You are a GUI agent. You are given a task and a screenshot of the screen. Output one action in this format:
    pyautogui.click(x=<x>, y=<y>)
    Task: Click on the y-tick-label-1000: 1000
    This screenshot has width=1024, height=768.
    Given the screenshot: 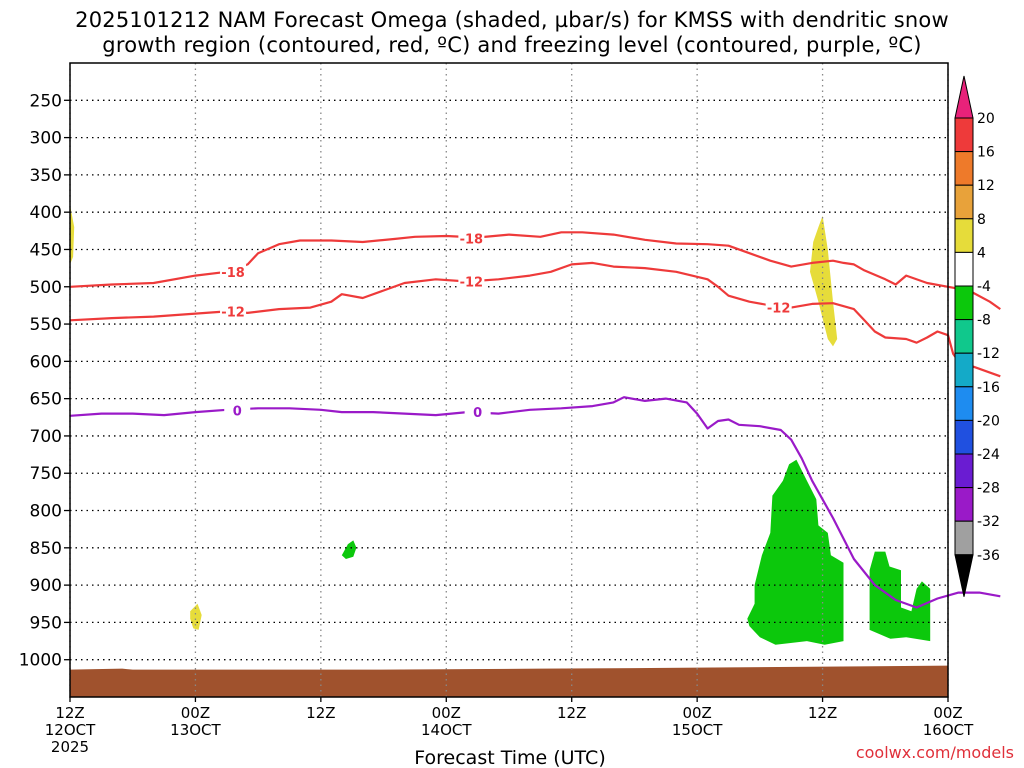 What is the action you would take?
    pyautogui.click(x=40, y=661)
    